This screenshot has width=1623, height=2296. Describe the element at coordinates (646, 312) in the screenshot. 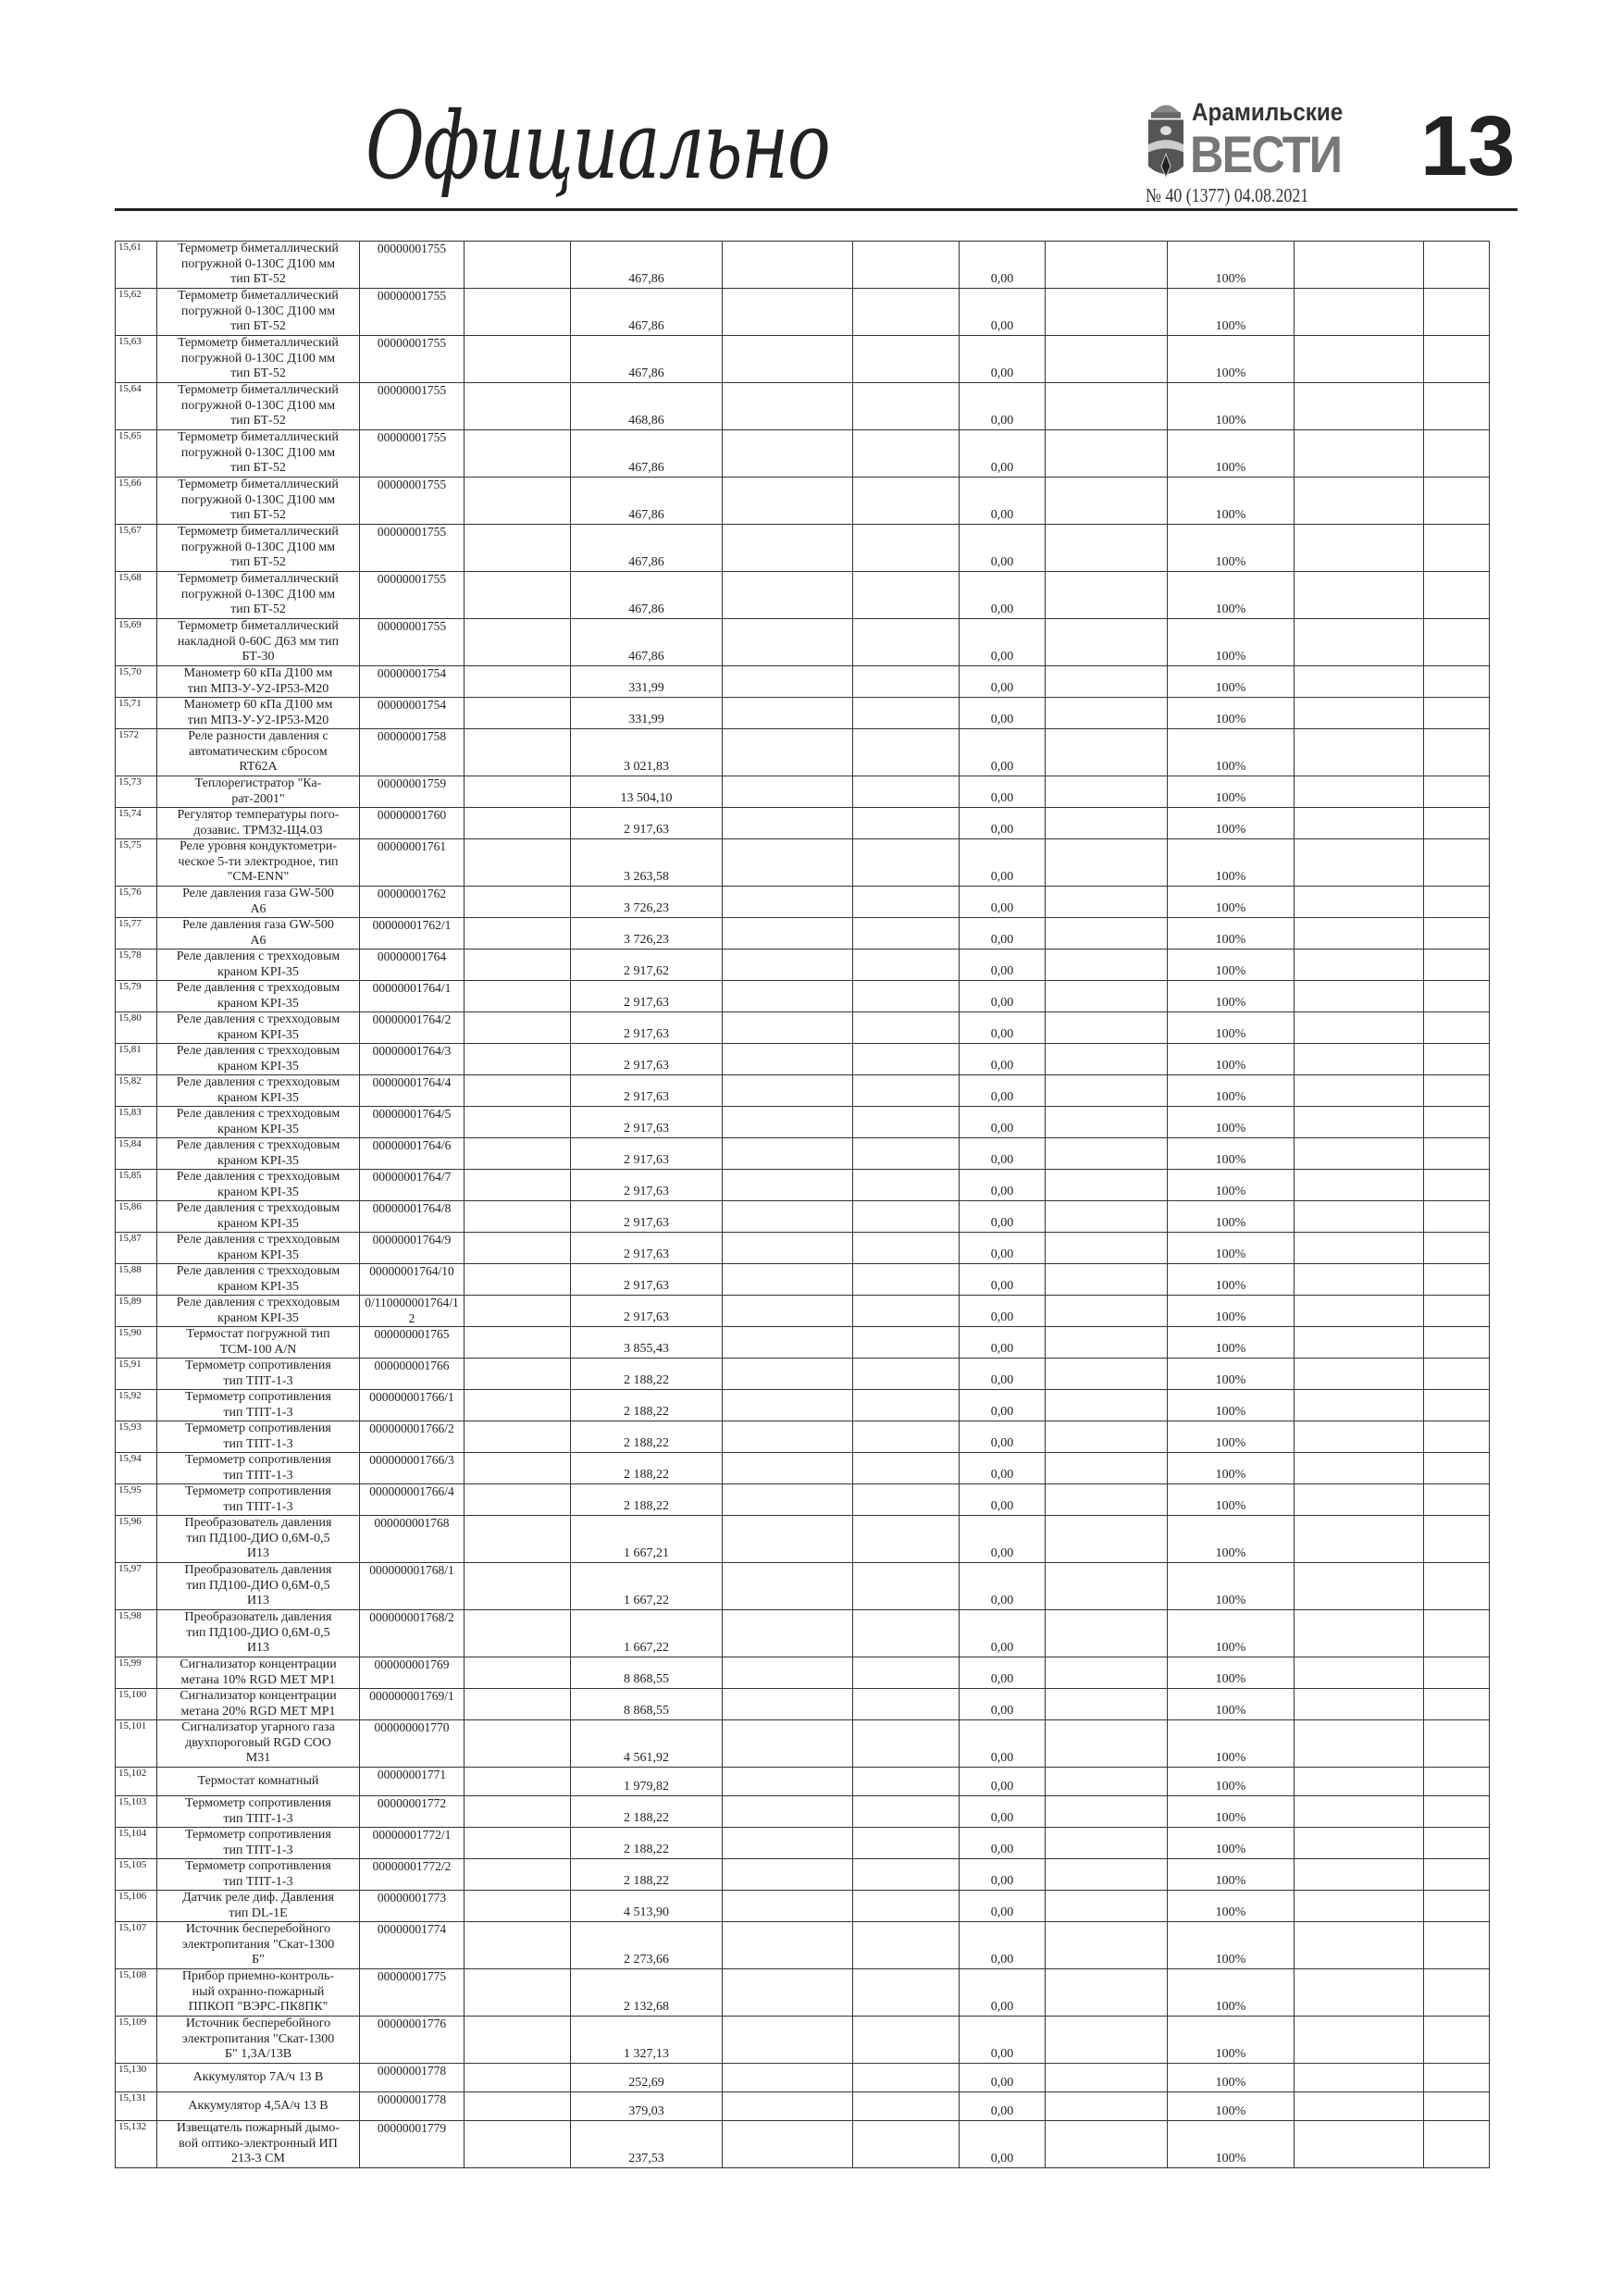

I see `item-value: 467,86` at that location.